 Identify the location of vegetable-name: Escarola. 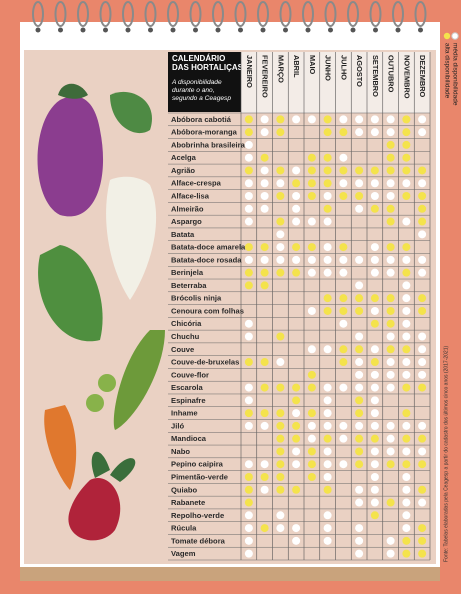
(187, 387).